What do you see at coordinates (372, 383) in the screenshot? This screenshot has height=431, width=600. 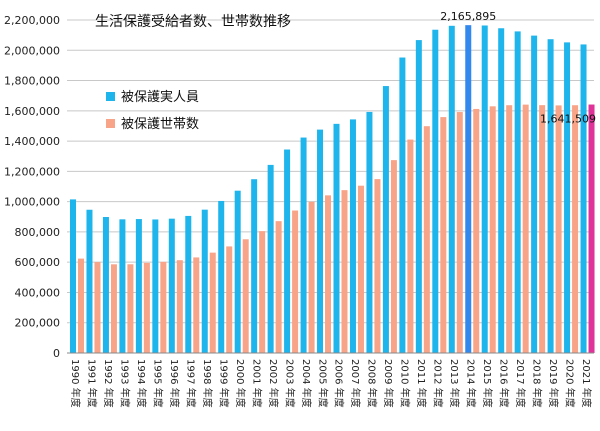 I see `x-tick-label: 2008 年度` at bounding box center [372, 383].